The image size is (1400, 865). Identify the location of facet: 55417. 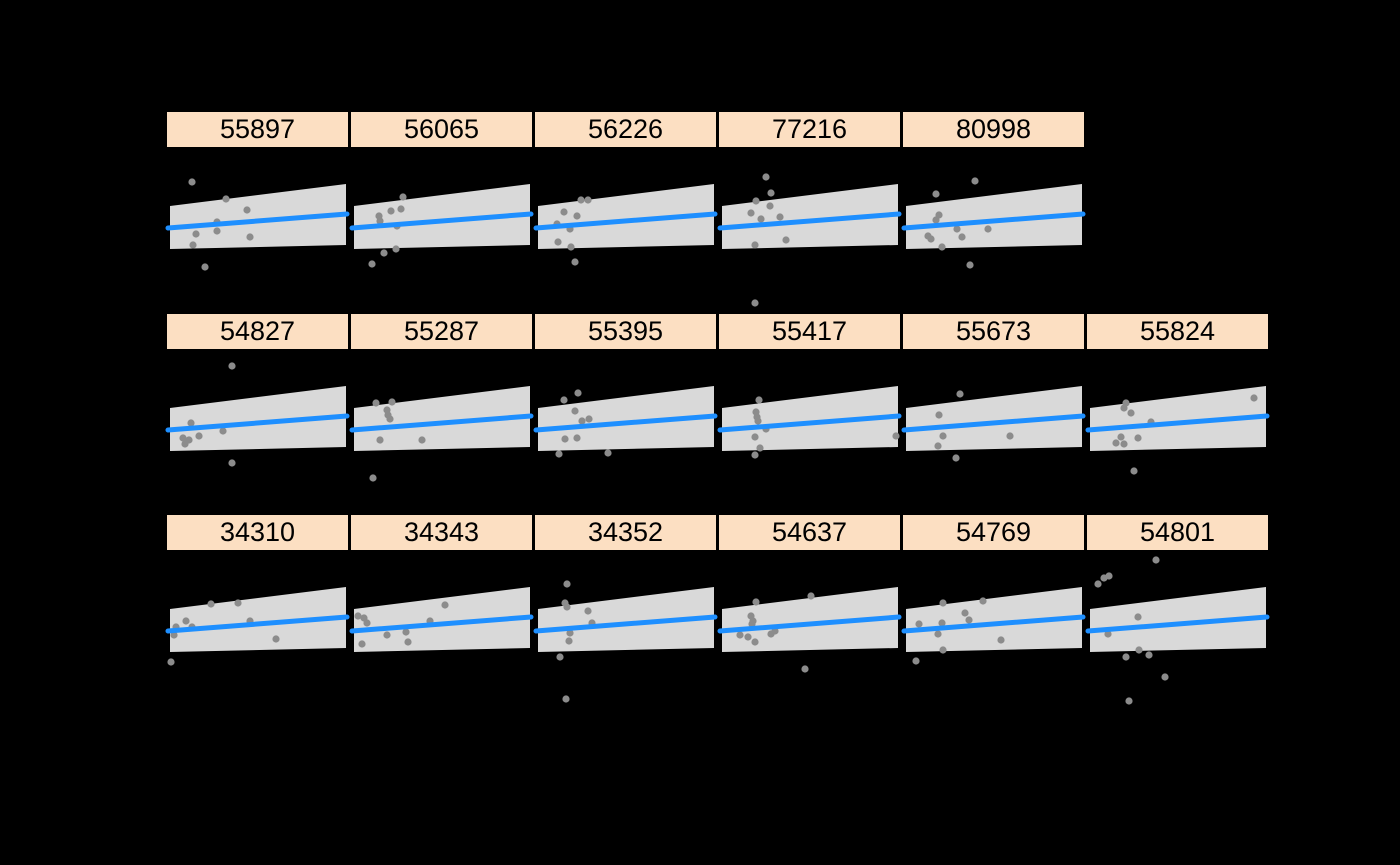
(809, 431).